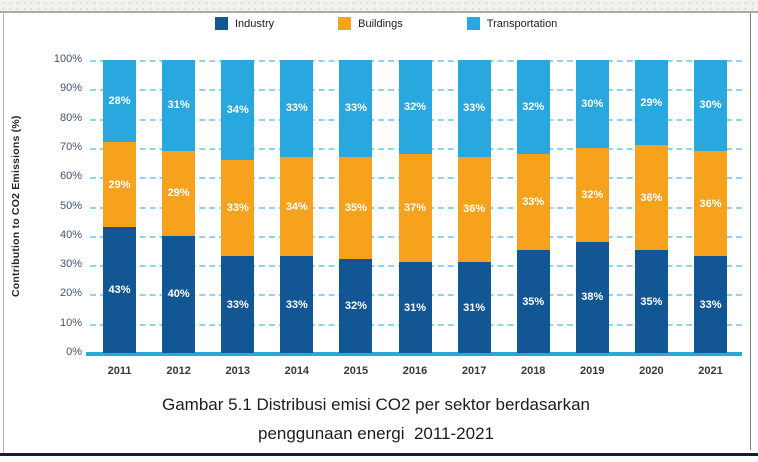  What do you see at coordinates (70, 146) in the screenshot?
I see `y-tick-label-70: 70%` at bounding box center [70, 146].